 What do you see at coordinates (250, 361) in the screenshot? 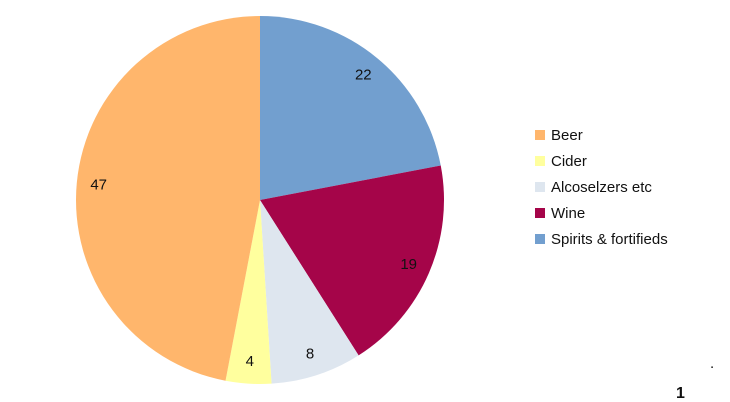
I see `data-label-cider: 4` at bounding box center [250, 361].